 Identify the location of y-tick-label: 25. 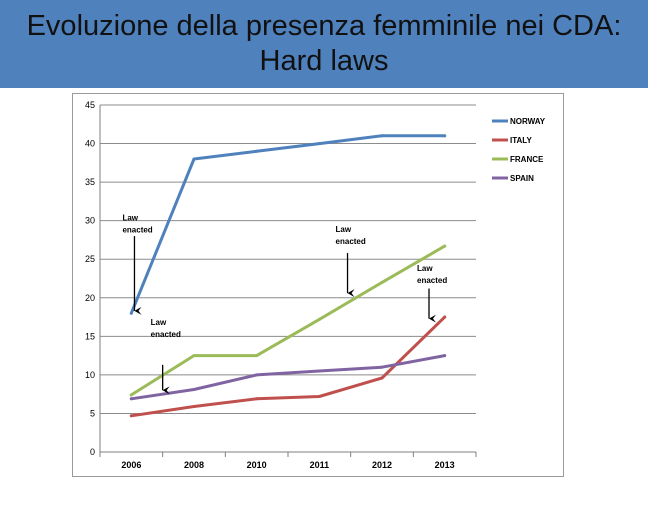
(90, 259).